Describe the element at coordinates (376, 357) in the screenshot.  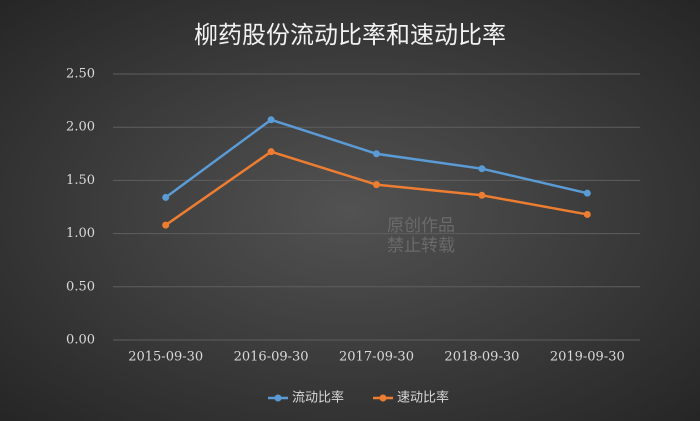
I see `x-tick-label: 2017-09-30` at that location.